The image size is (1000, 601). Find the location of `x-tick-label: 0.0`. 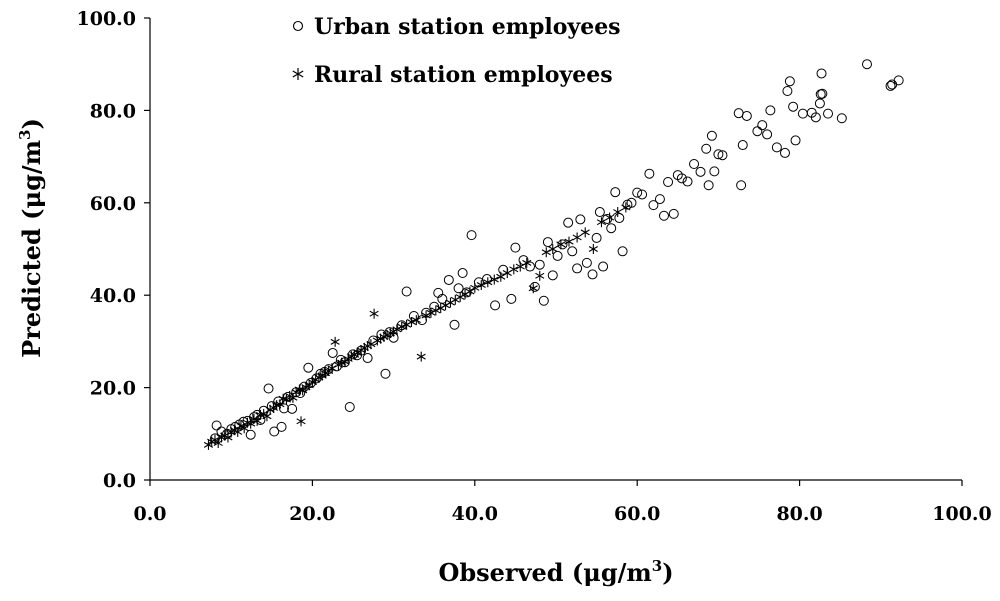

x-tick-label: 0.0 is located at coordinates (149, 514).